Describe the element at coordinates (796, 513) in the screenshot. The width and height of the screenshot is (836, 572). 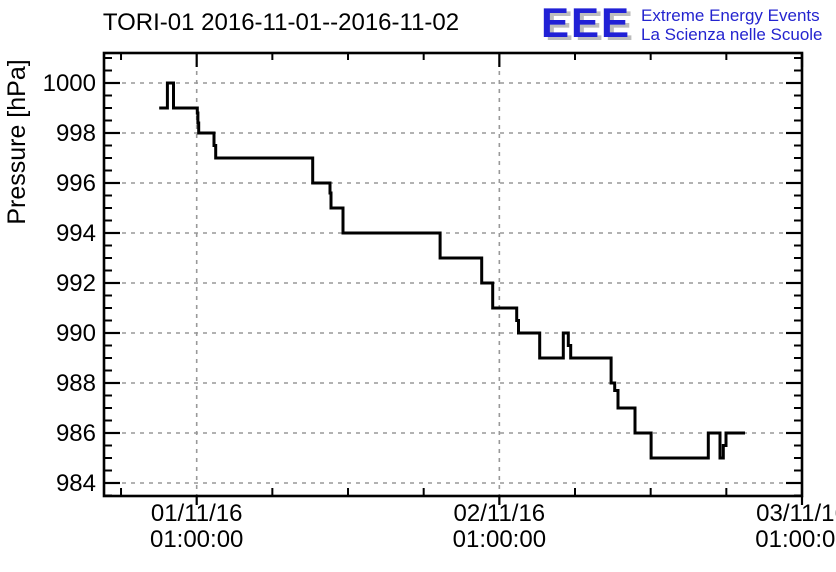
I see `x-tick-label-date: 03/11/16` at that location.